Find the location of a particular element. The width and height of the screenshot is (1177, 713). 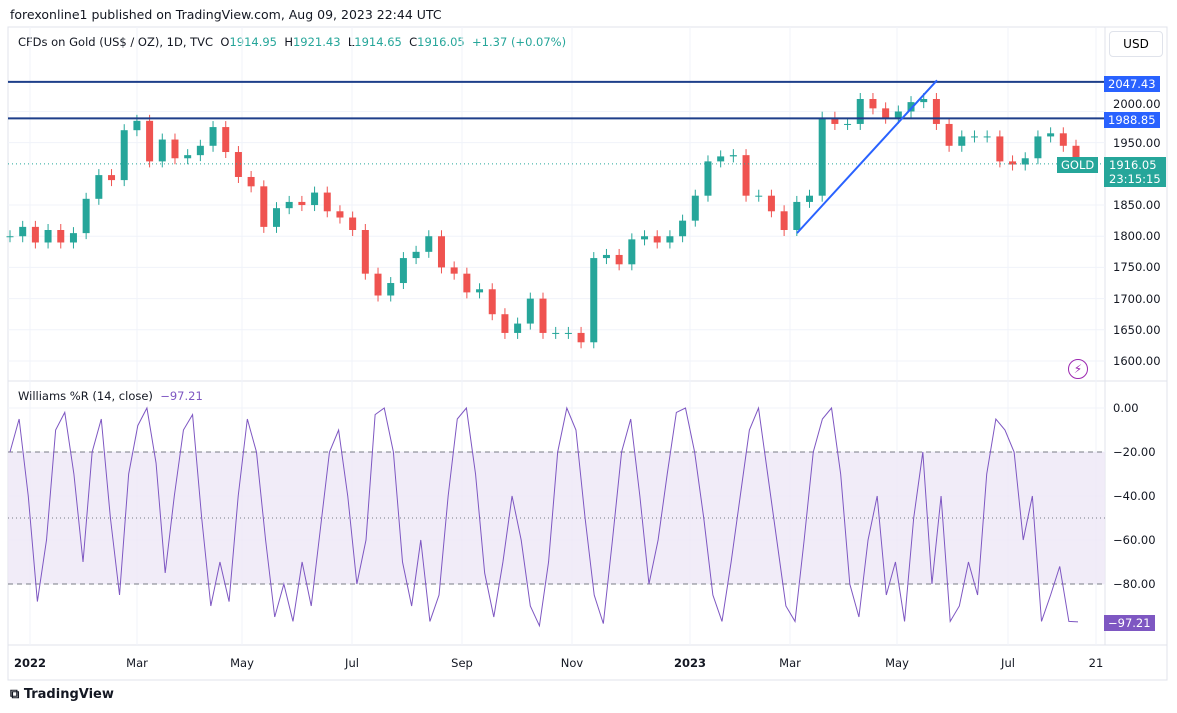

price-tick-label: 1800.00 is located at coordinates (1137, 236).